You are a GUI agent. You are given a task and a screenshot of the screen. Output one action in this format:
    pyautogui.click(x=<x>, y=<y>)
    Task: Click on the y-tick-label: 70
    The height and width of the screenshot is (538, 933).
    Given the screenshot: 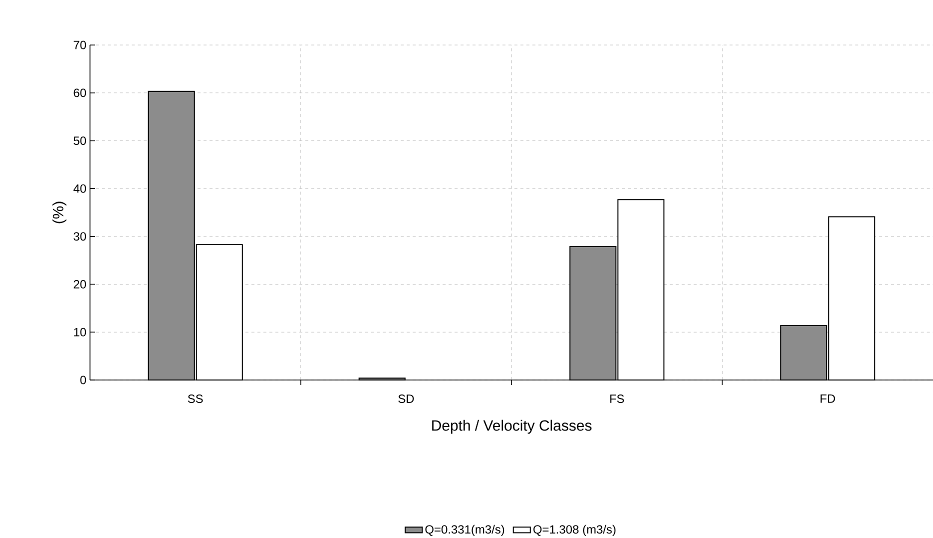 What is the action you would take?
    pyautogui.click(x=80, y=45)
    